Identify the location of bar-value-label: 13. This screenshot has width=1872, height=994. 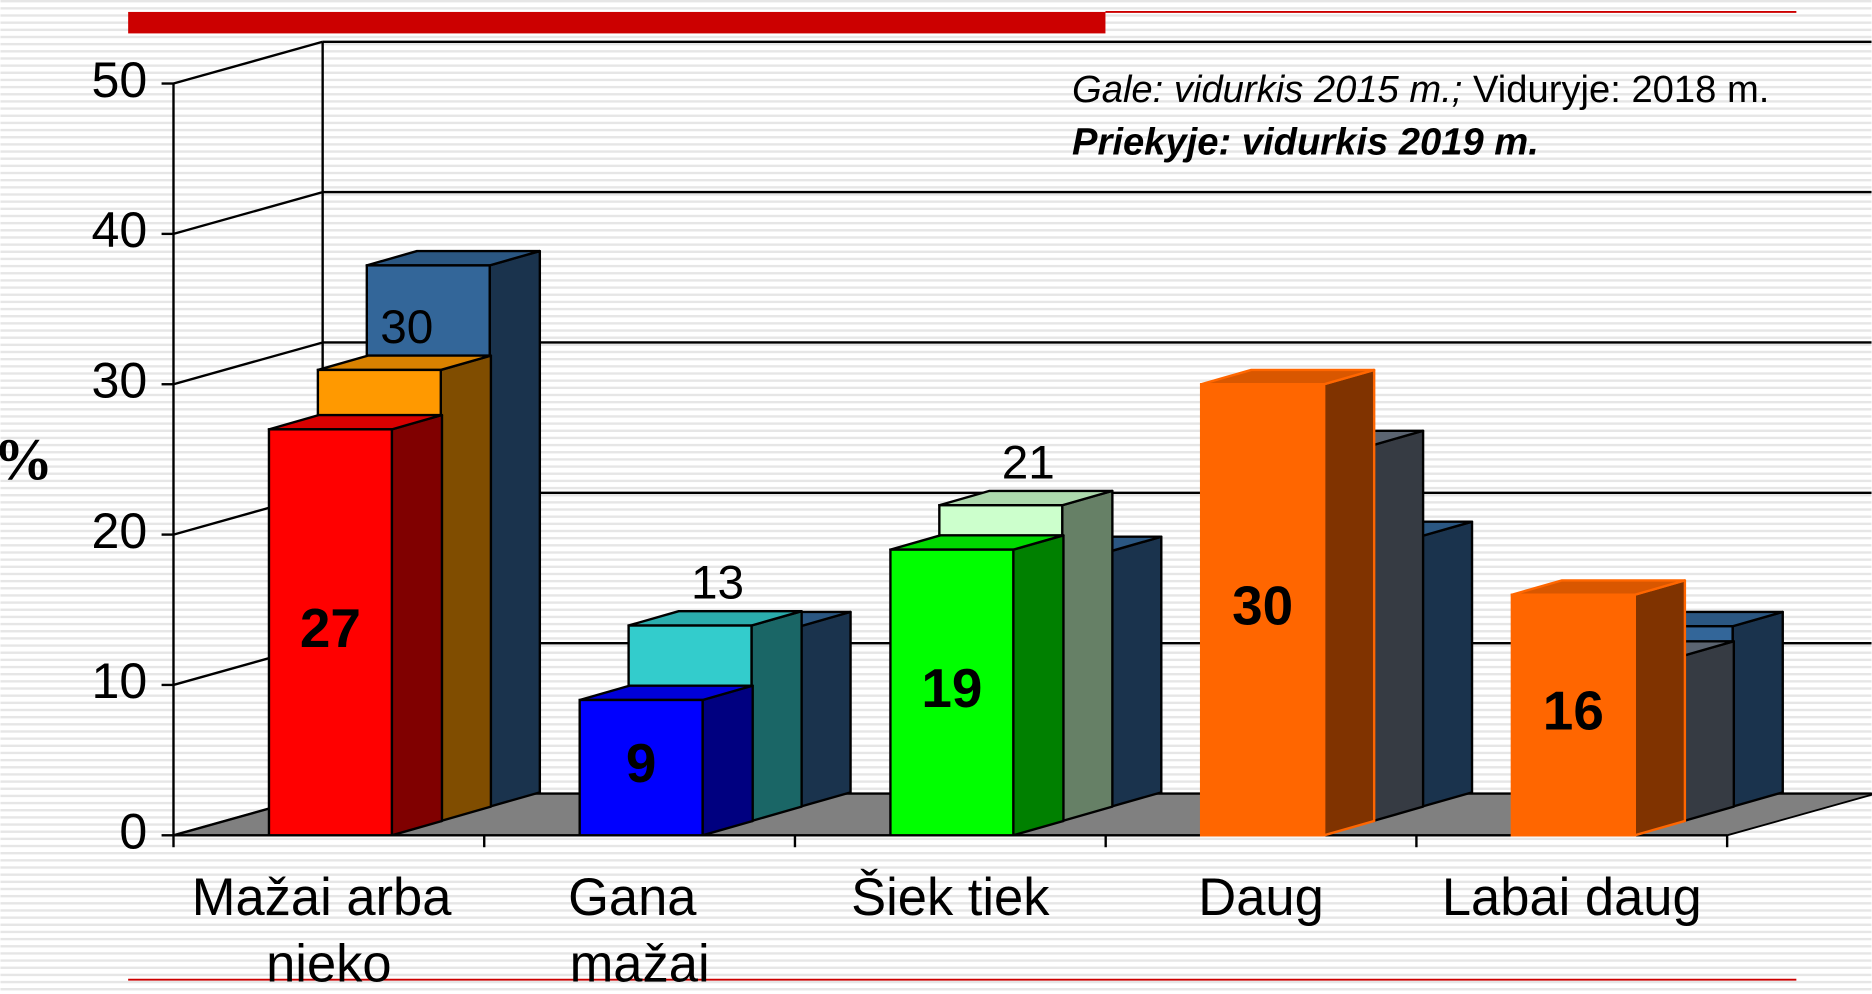
(717, 583).